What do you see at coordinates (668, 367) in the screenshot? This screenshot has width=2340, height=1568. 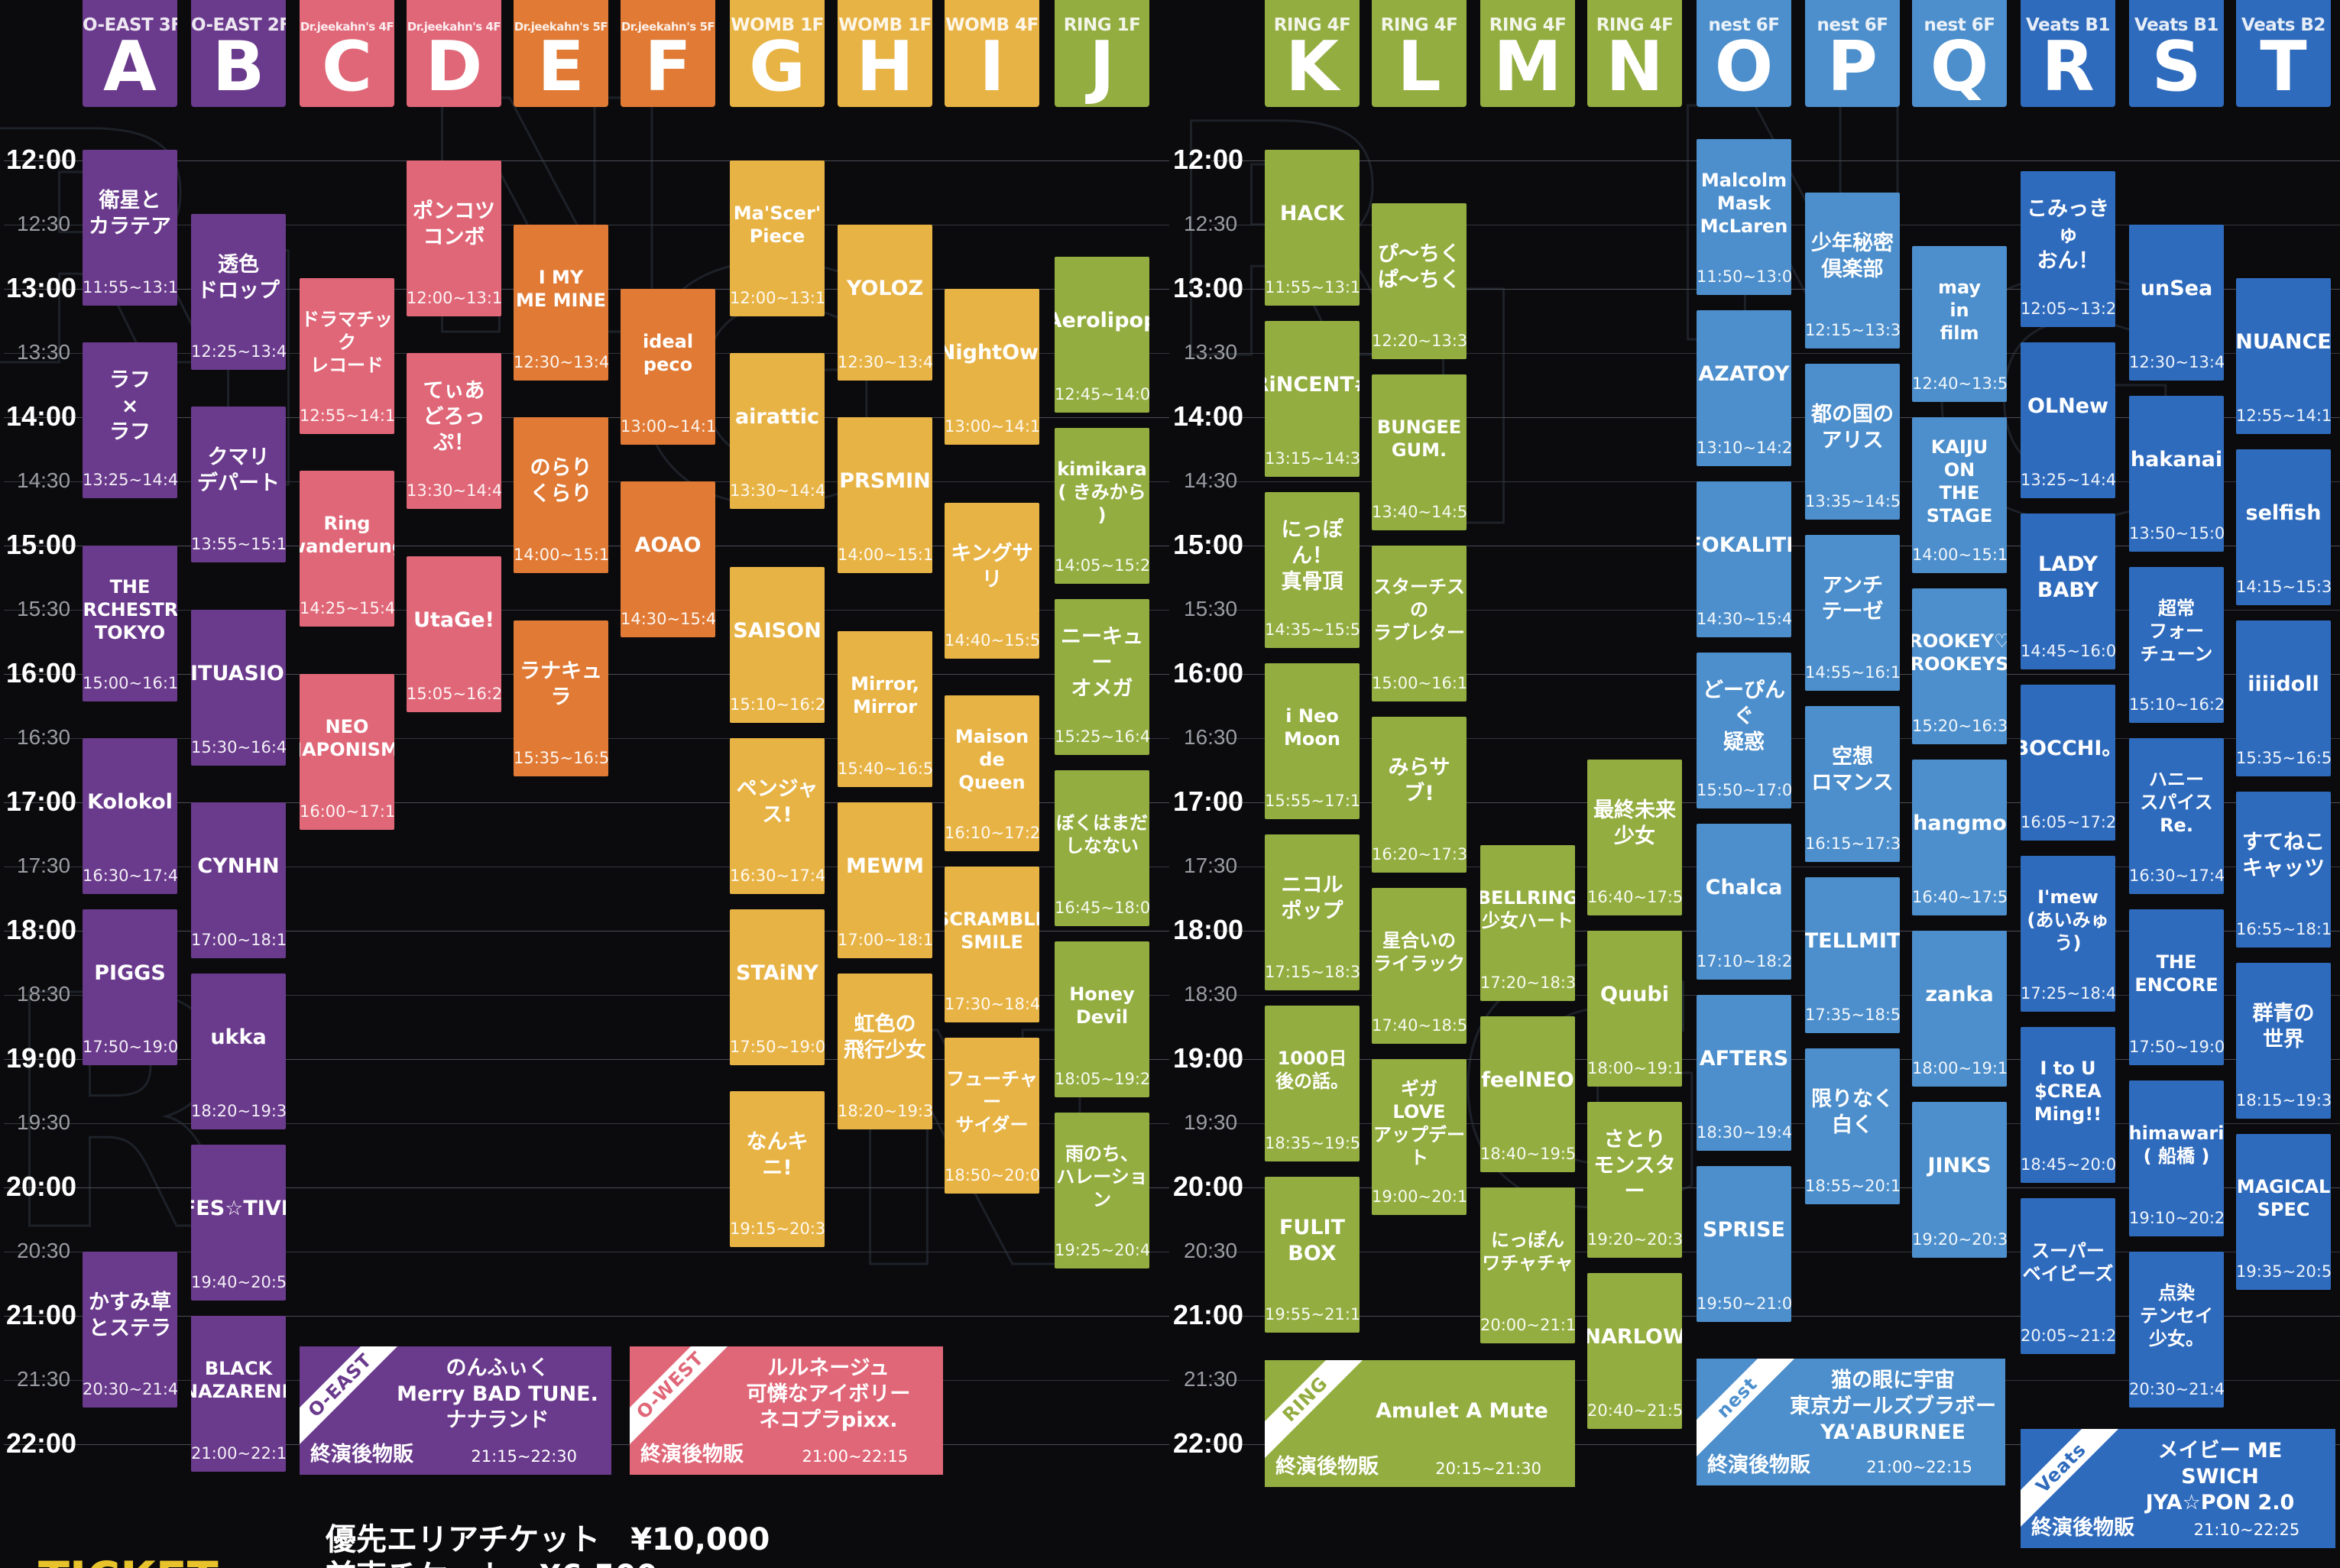 I see `performance-slot: ideal peco 13:00~14:15` at bounding box center [668, 367].